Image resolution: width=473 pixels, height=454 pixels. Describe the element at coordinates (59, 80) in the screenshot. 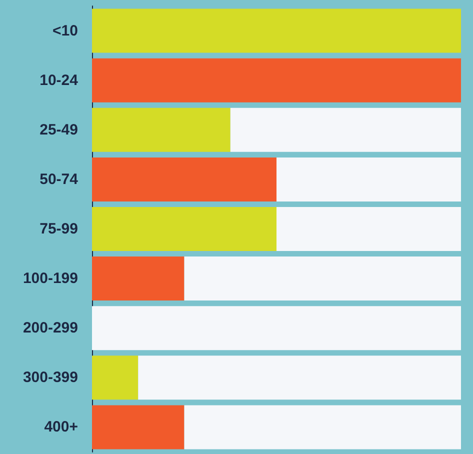

I see `y-tick-label: 10-24` at that location.